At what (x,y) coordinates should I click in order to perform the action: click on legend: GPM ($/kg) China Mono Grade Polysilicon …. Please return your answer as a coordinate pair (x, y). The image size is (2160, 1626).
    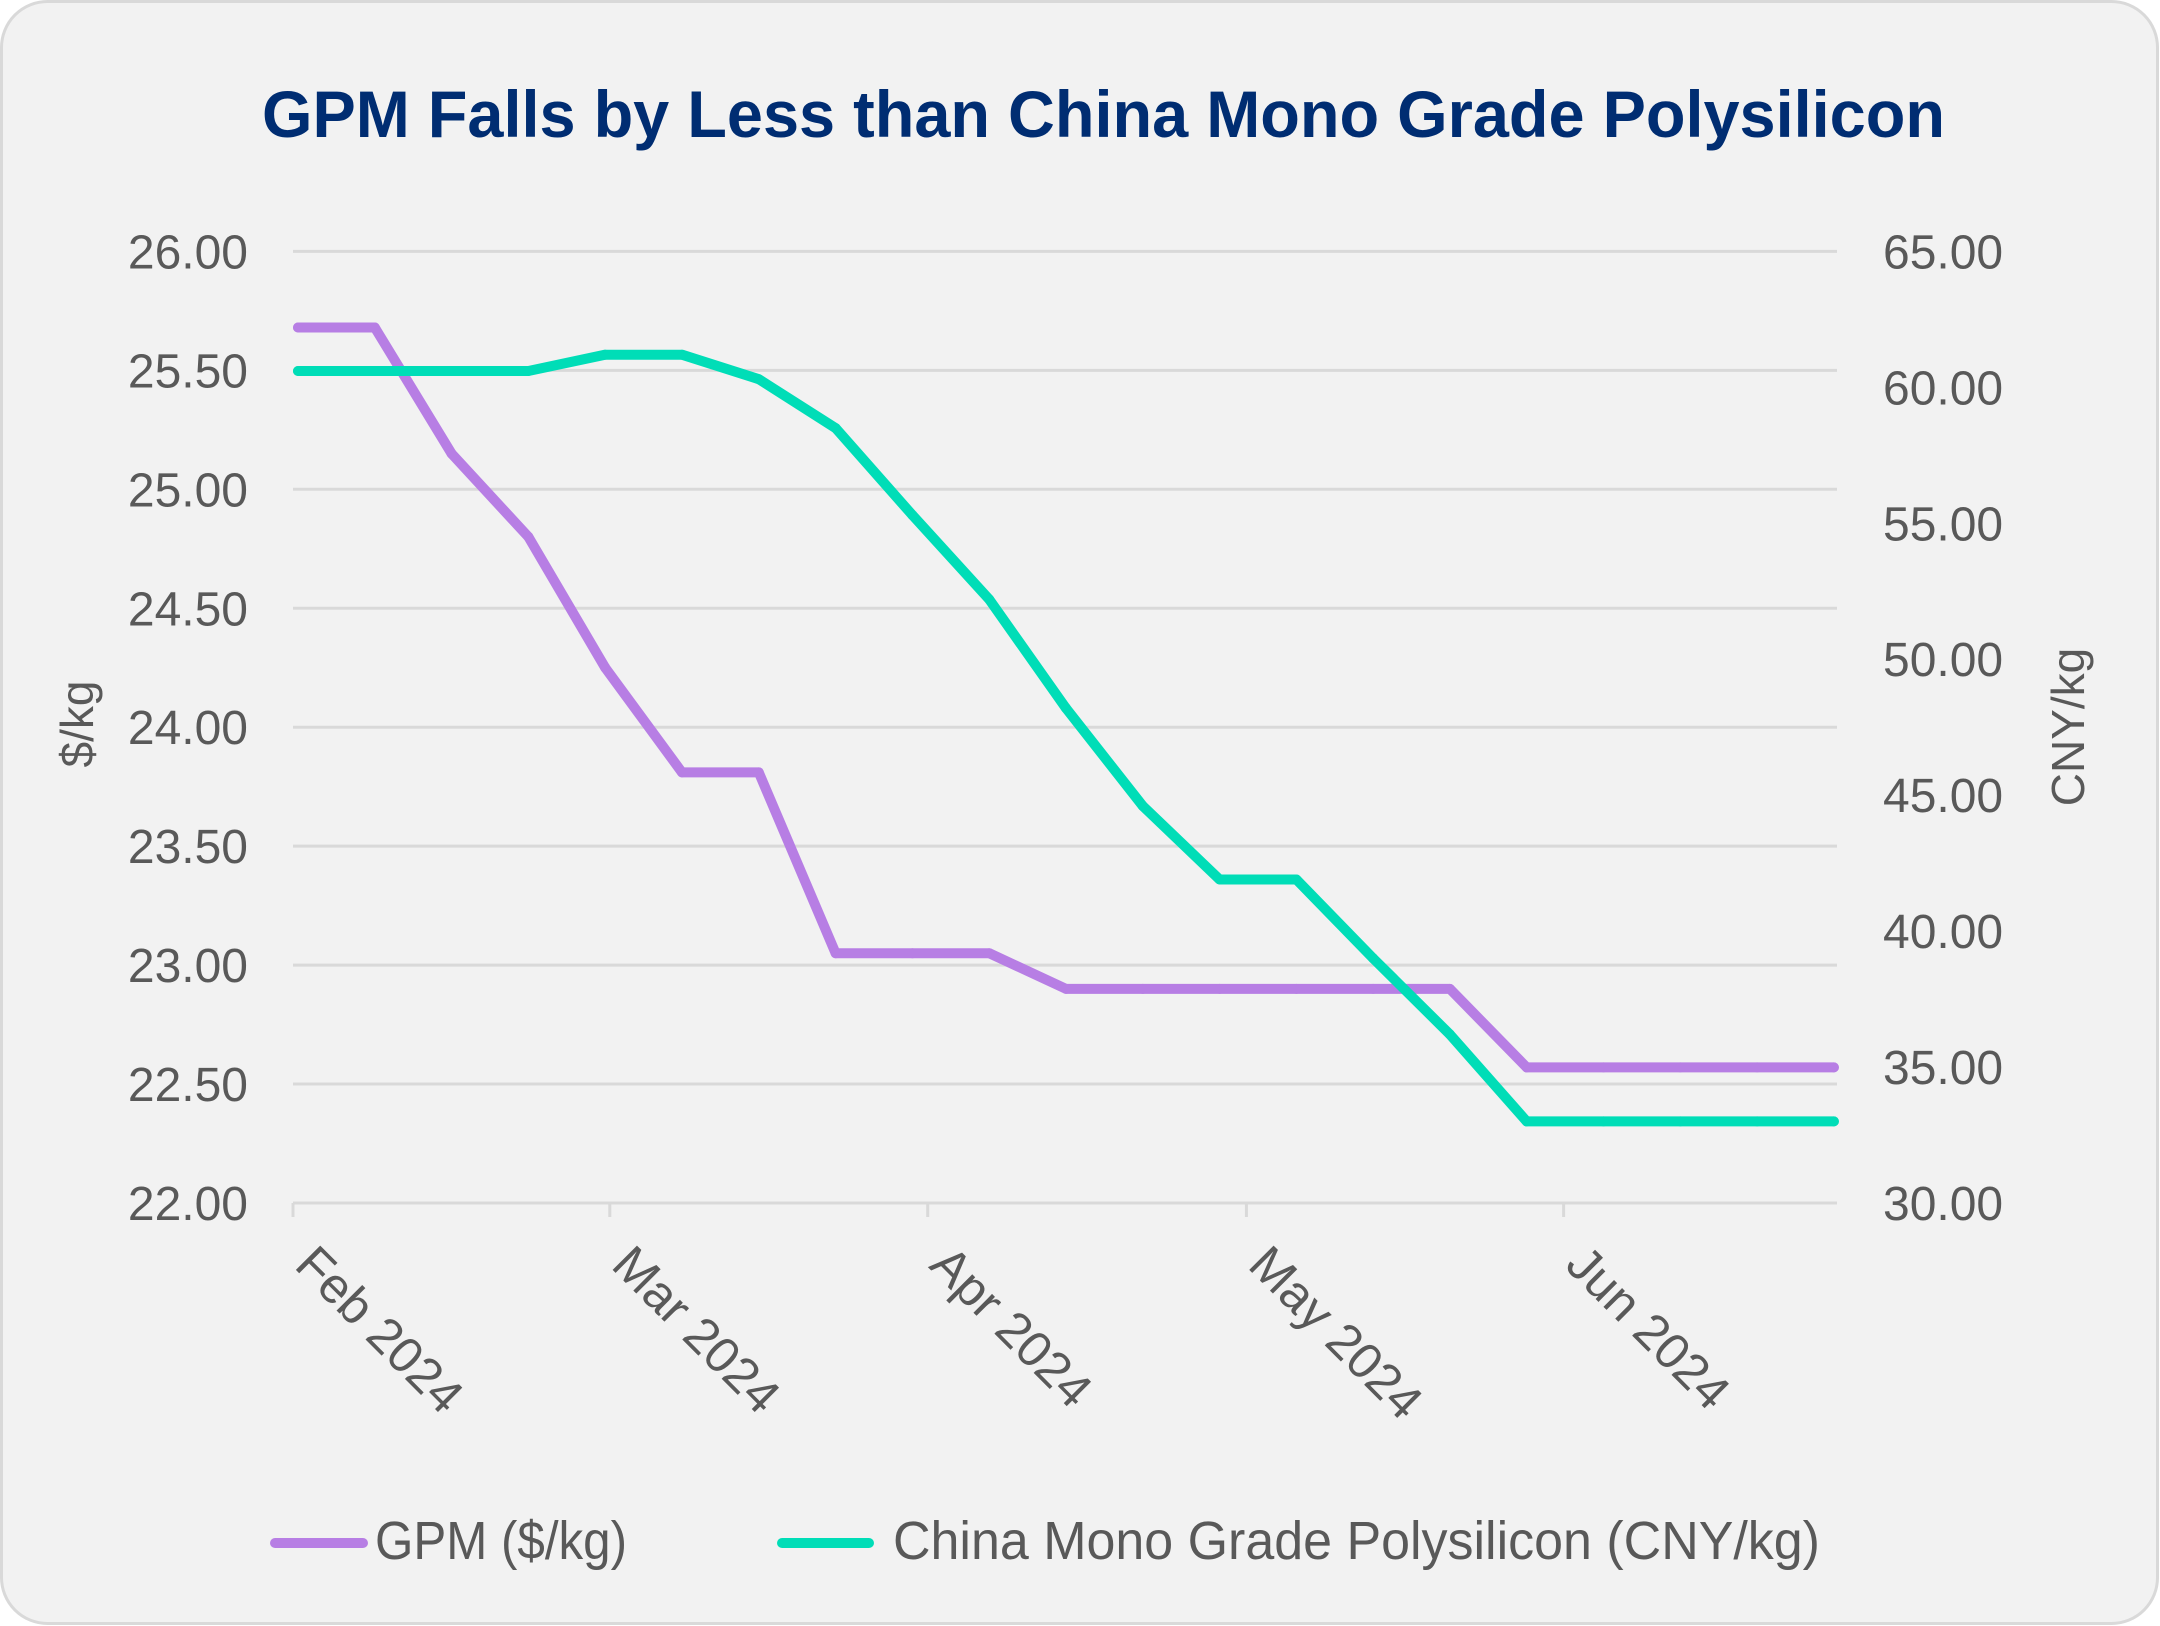
    Looking at the image, I should click on (1045, 1541).